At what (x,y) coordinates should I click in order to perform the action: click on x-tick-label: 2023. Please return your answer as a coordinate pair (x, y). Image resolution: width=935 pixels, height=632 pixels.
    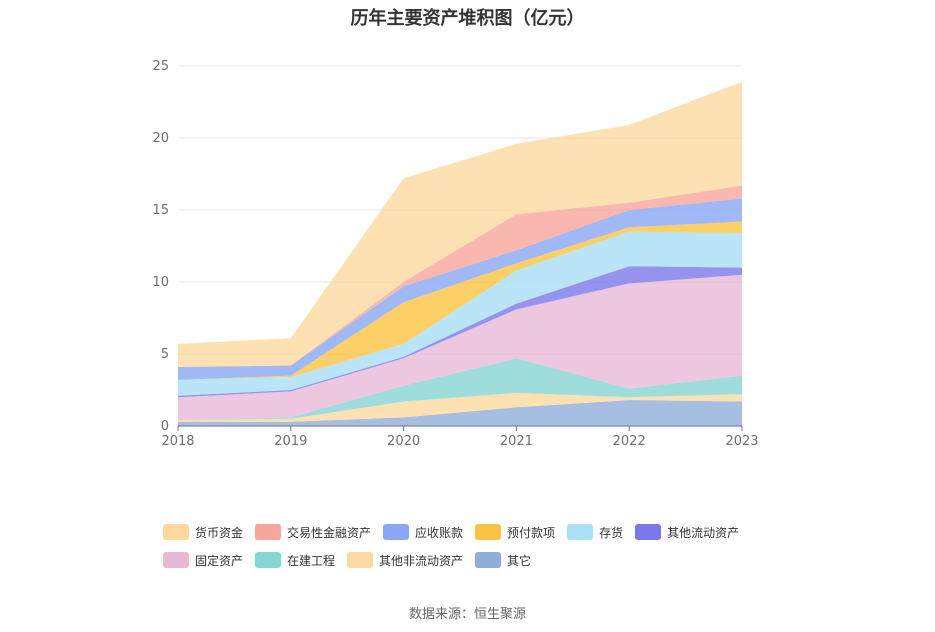
    Looking at the image, I should click on (741, 441).